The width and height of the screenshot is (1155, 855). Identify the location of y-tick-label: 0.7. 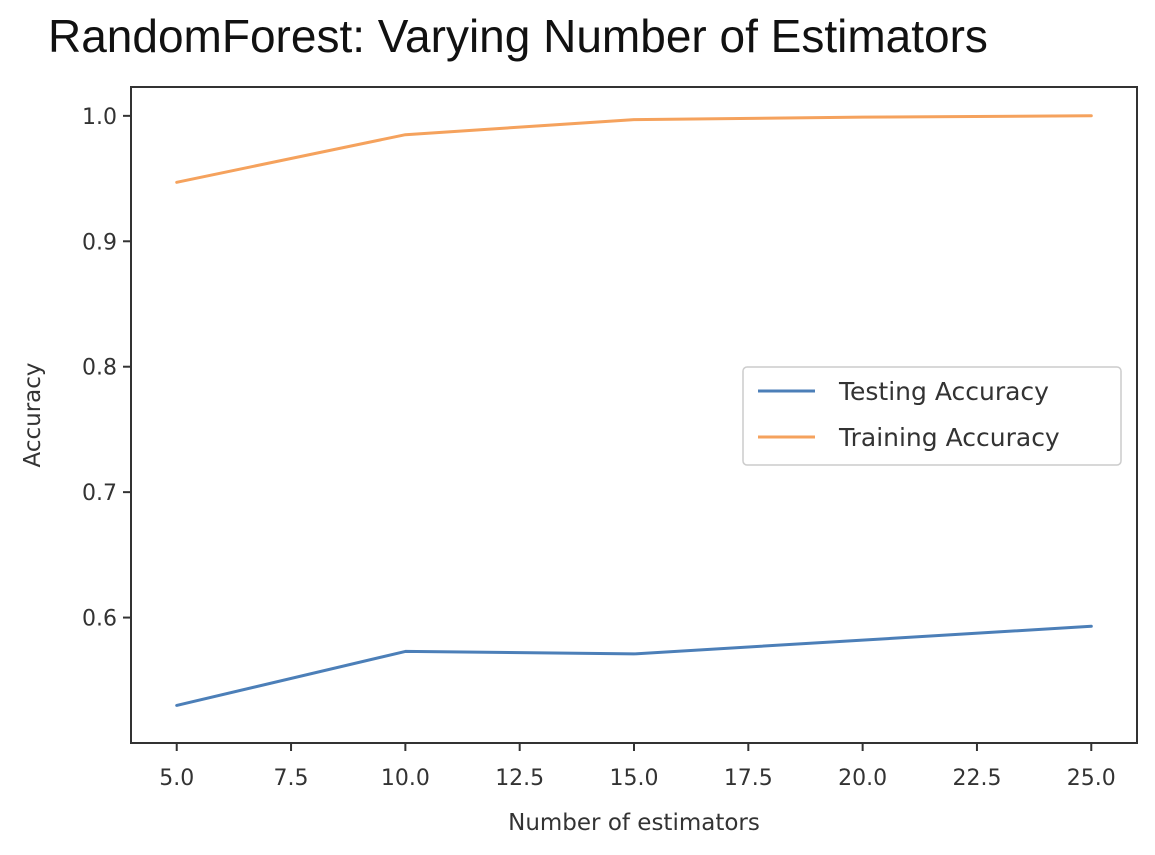
(99, 493).